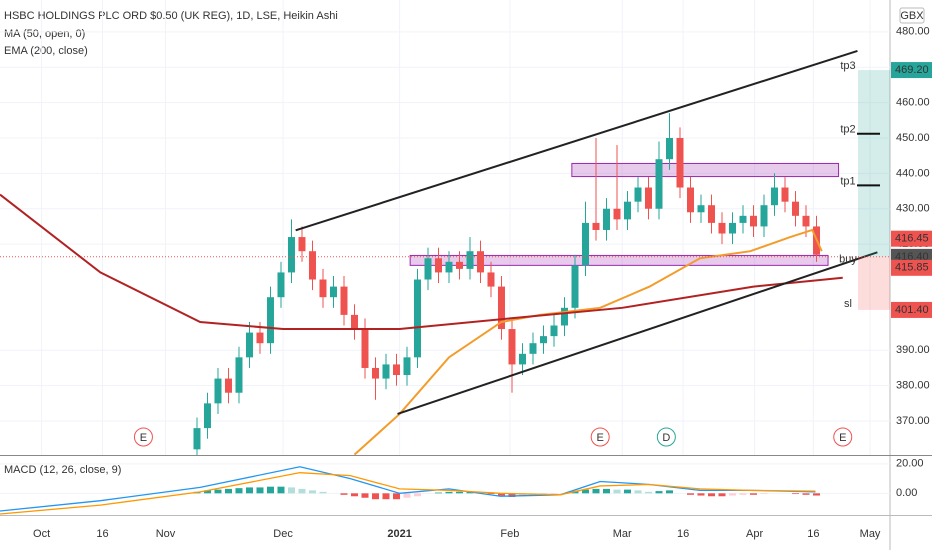  I want to click on currency-box, so click(912, 15).